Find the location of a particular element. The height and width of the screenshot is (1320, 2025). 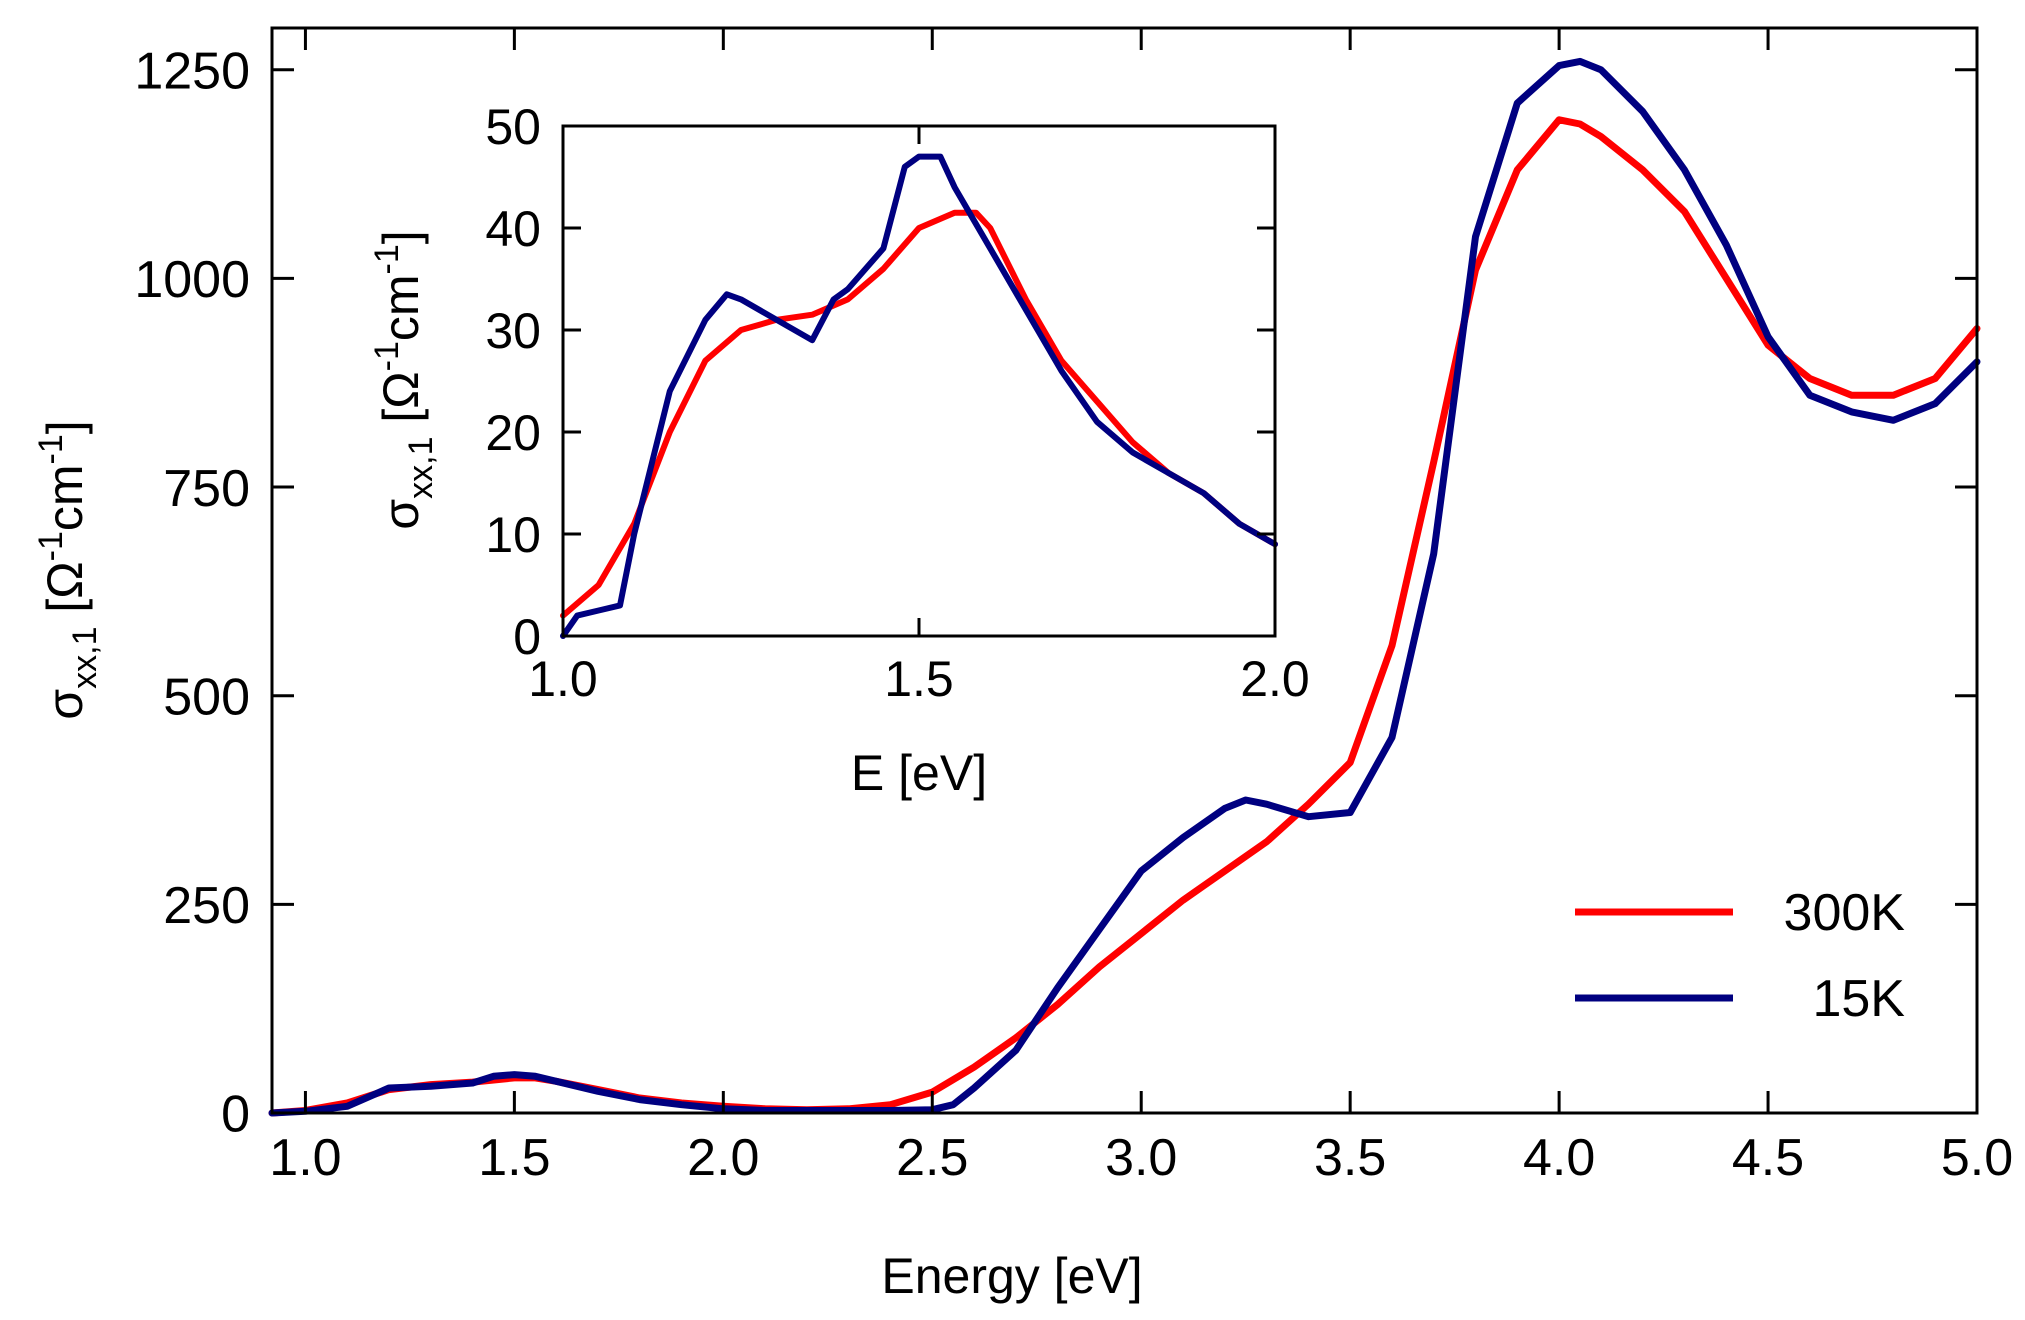

main-x-tick-label: 1.5 is located at coordinates (514, 1158).